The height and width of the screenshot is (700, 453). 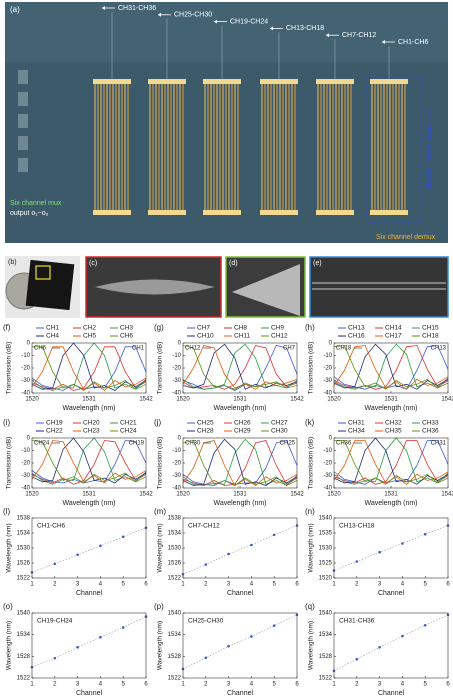 I want to click on right-note: CH25, so click(x=288, y=444).